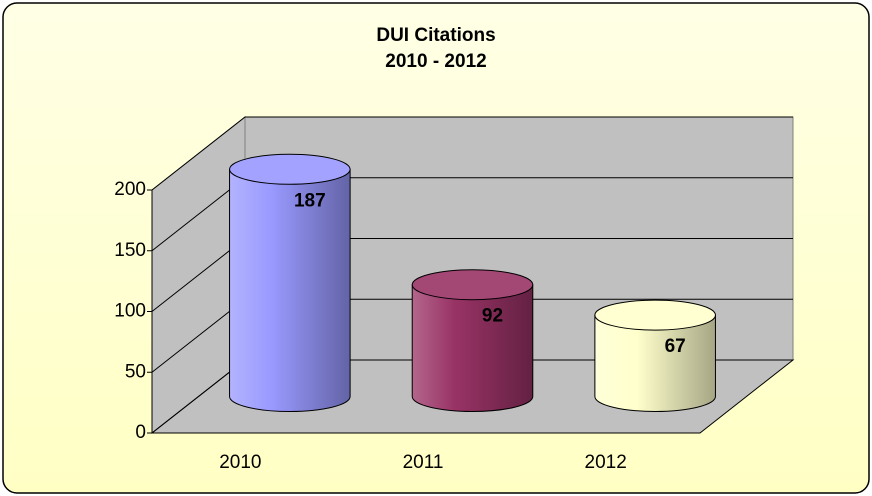  I want to click on value-label: 187, so click(310, 200).